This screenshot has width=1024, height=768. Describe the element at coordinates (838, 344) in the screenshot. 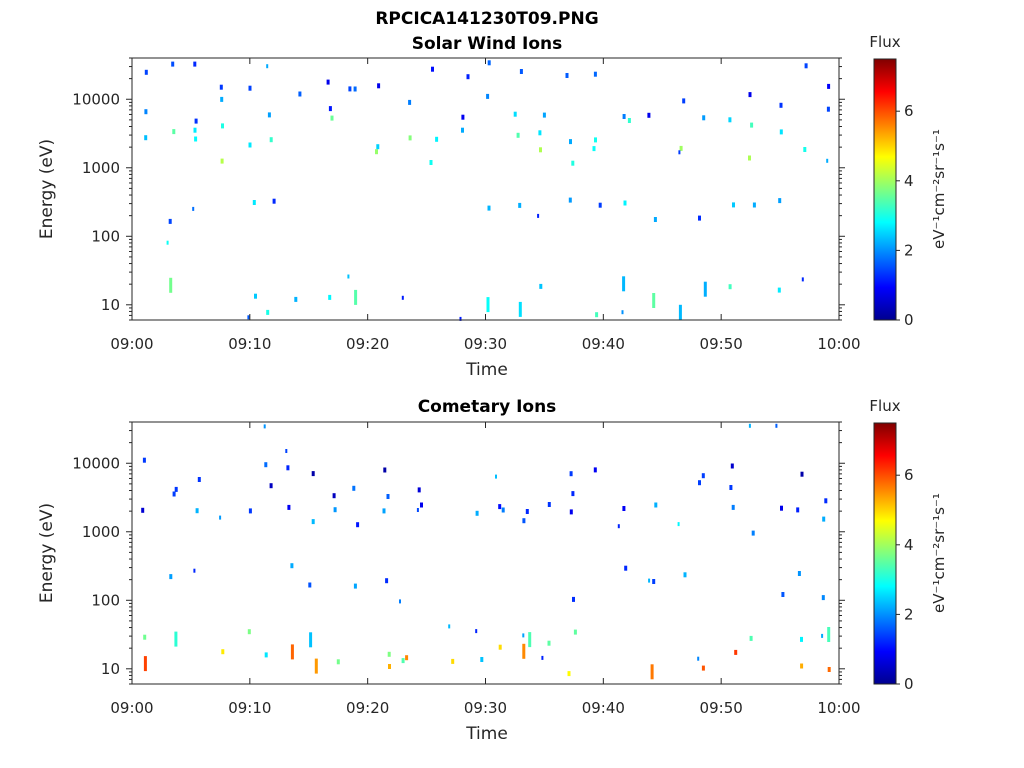

I see `x-tick-label: 10:00` at that location.